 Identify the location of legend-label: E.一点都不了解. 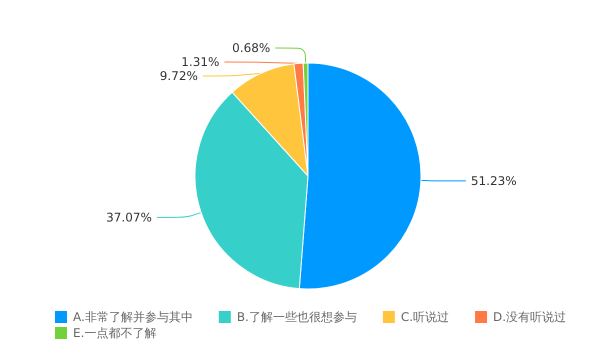
(114, 333).